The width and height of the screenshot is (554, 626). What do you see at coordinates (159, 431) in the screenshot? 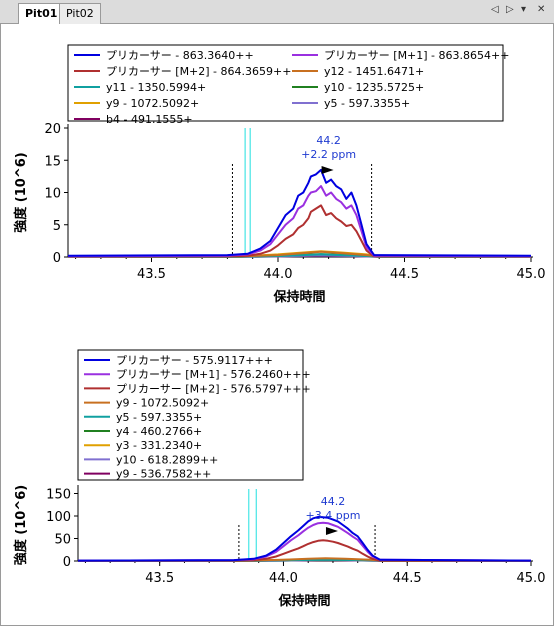
I see `legend-item-label: y4 - 460.2766+` at bounding box center [159, 431].